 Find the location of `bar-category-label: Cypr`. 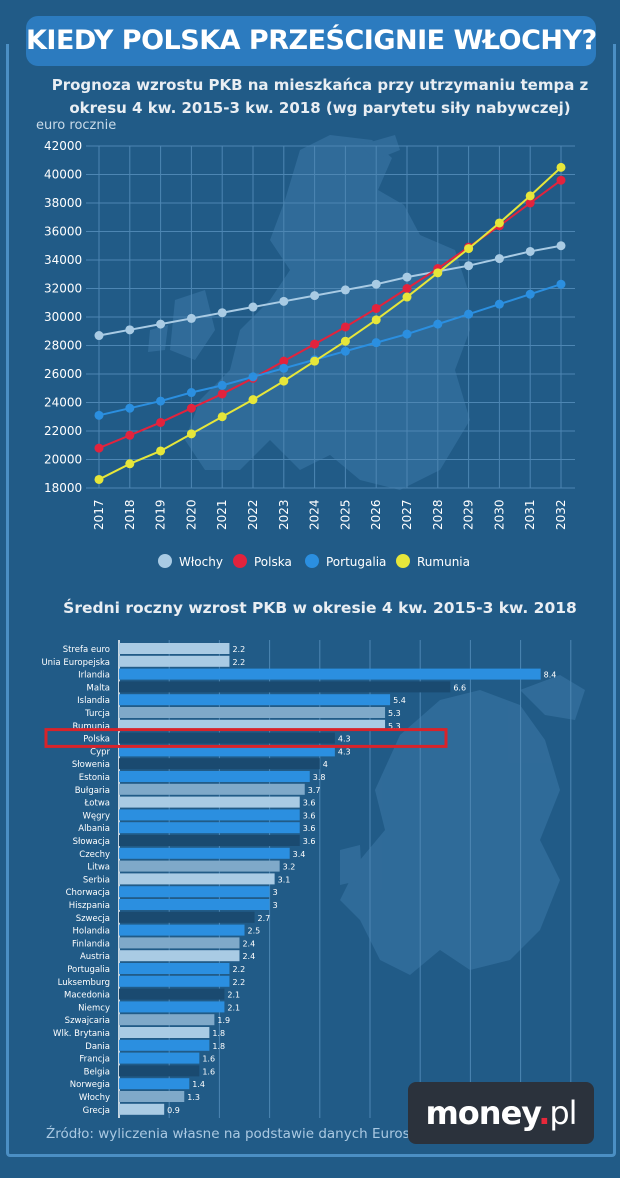

bar-category-label: Cypr is located at coordinates (100, 752).